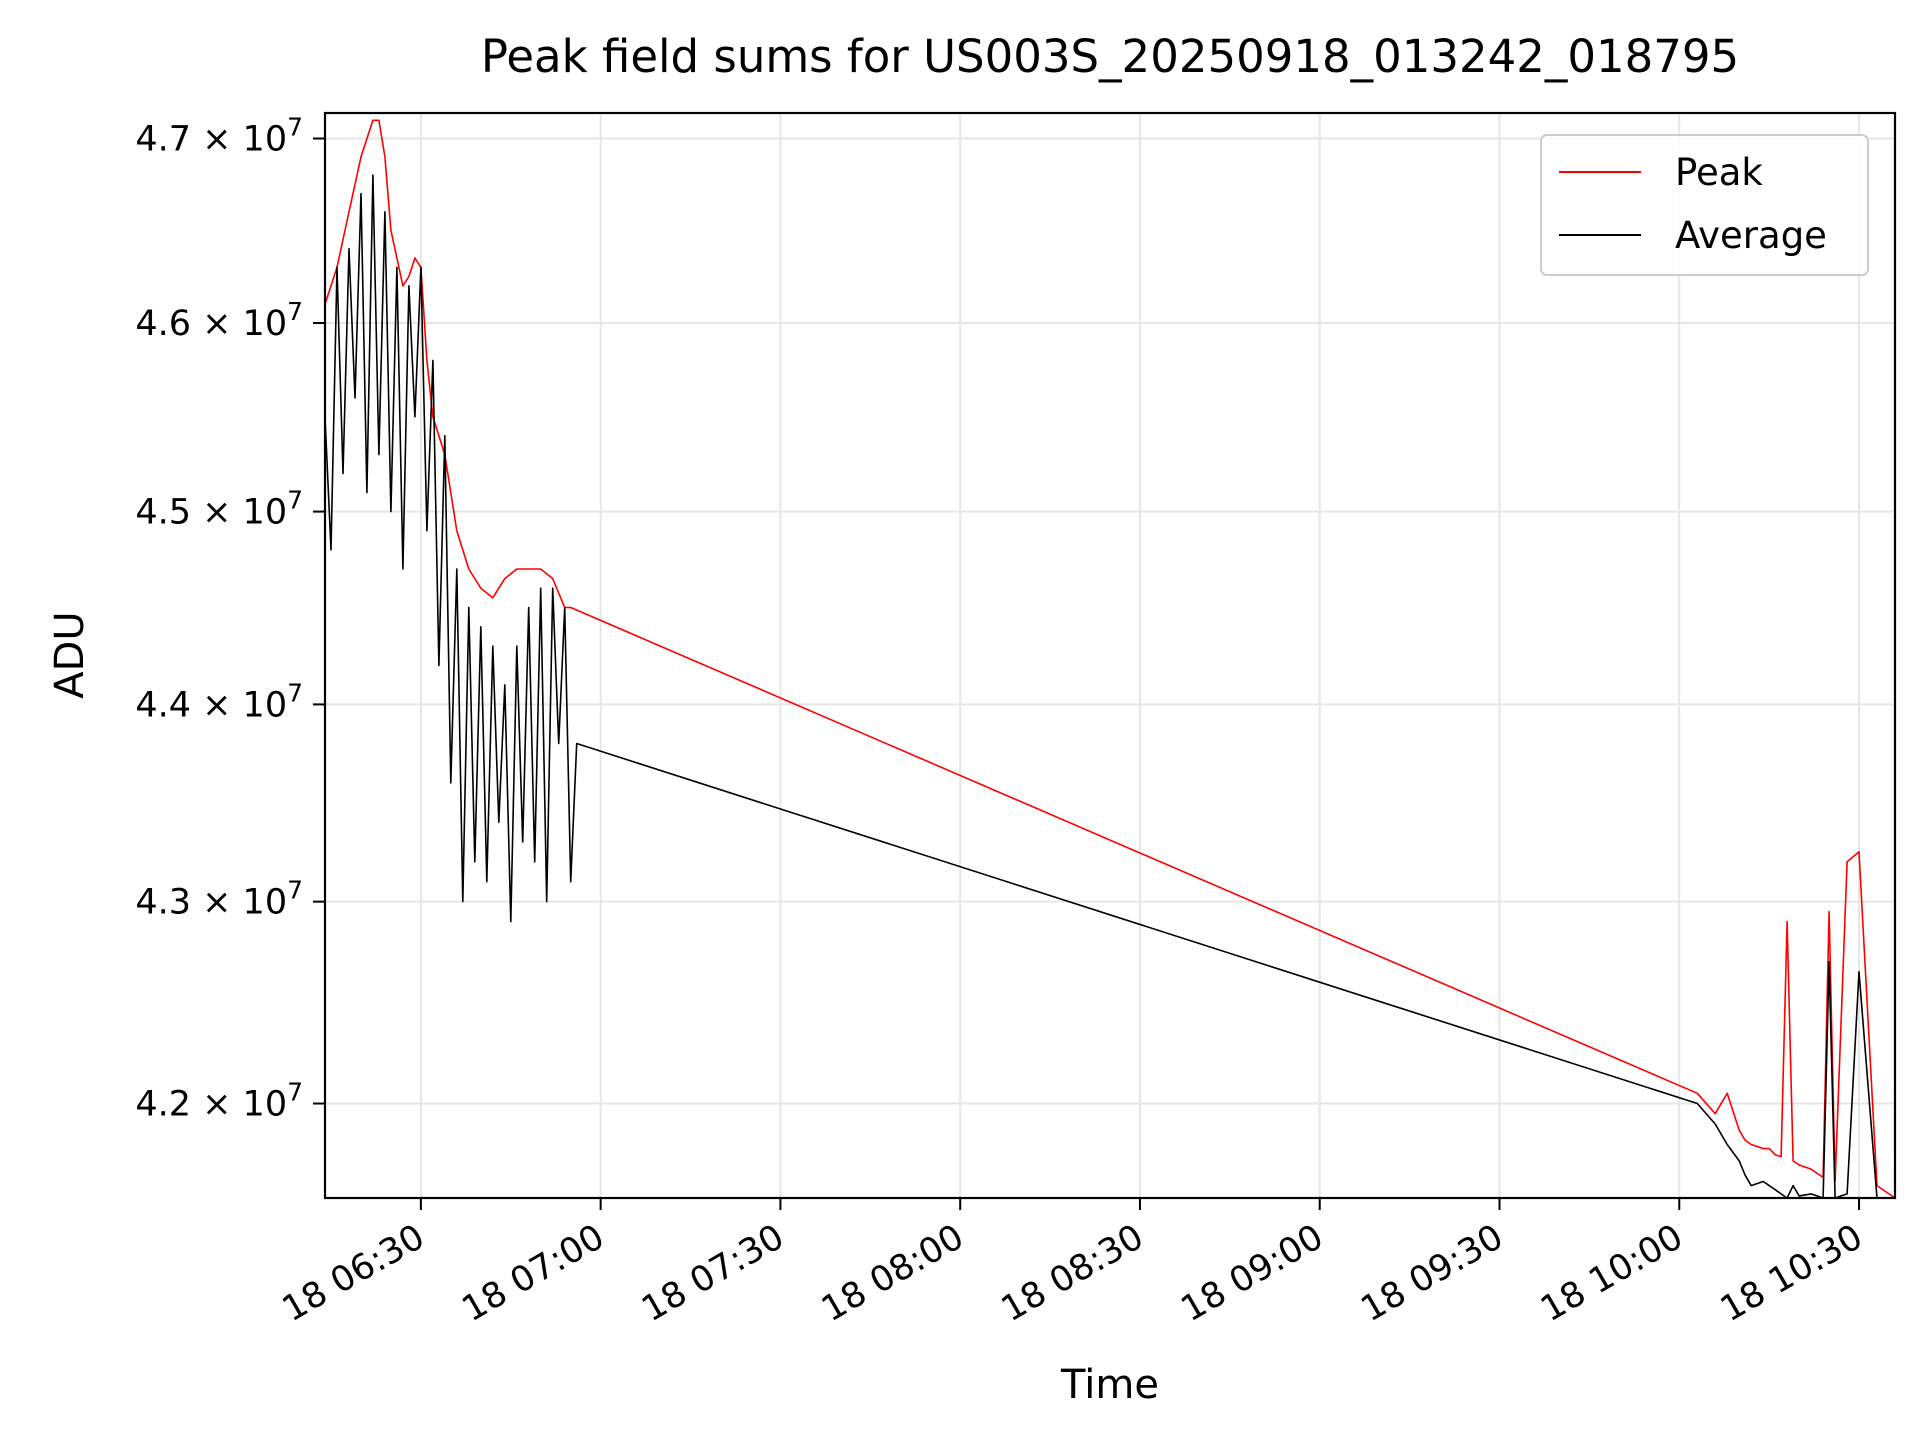 The height and width of the screenshot is (1440, 1920). I want to click on x-tick-label: 18 08:30, so click(1073, 1273).